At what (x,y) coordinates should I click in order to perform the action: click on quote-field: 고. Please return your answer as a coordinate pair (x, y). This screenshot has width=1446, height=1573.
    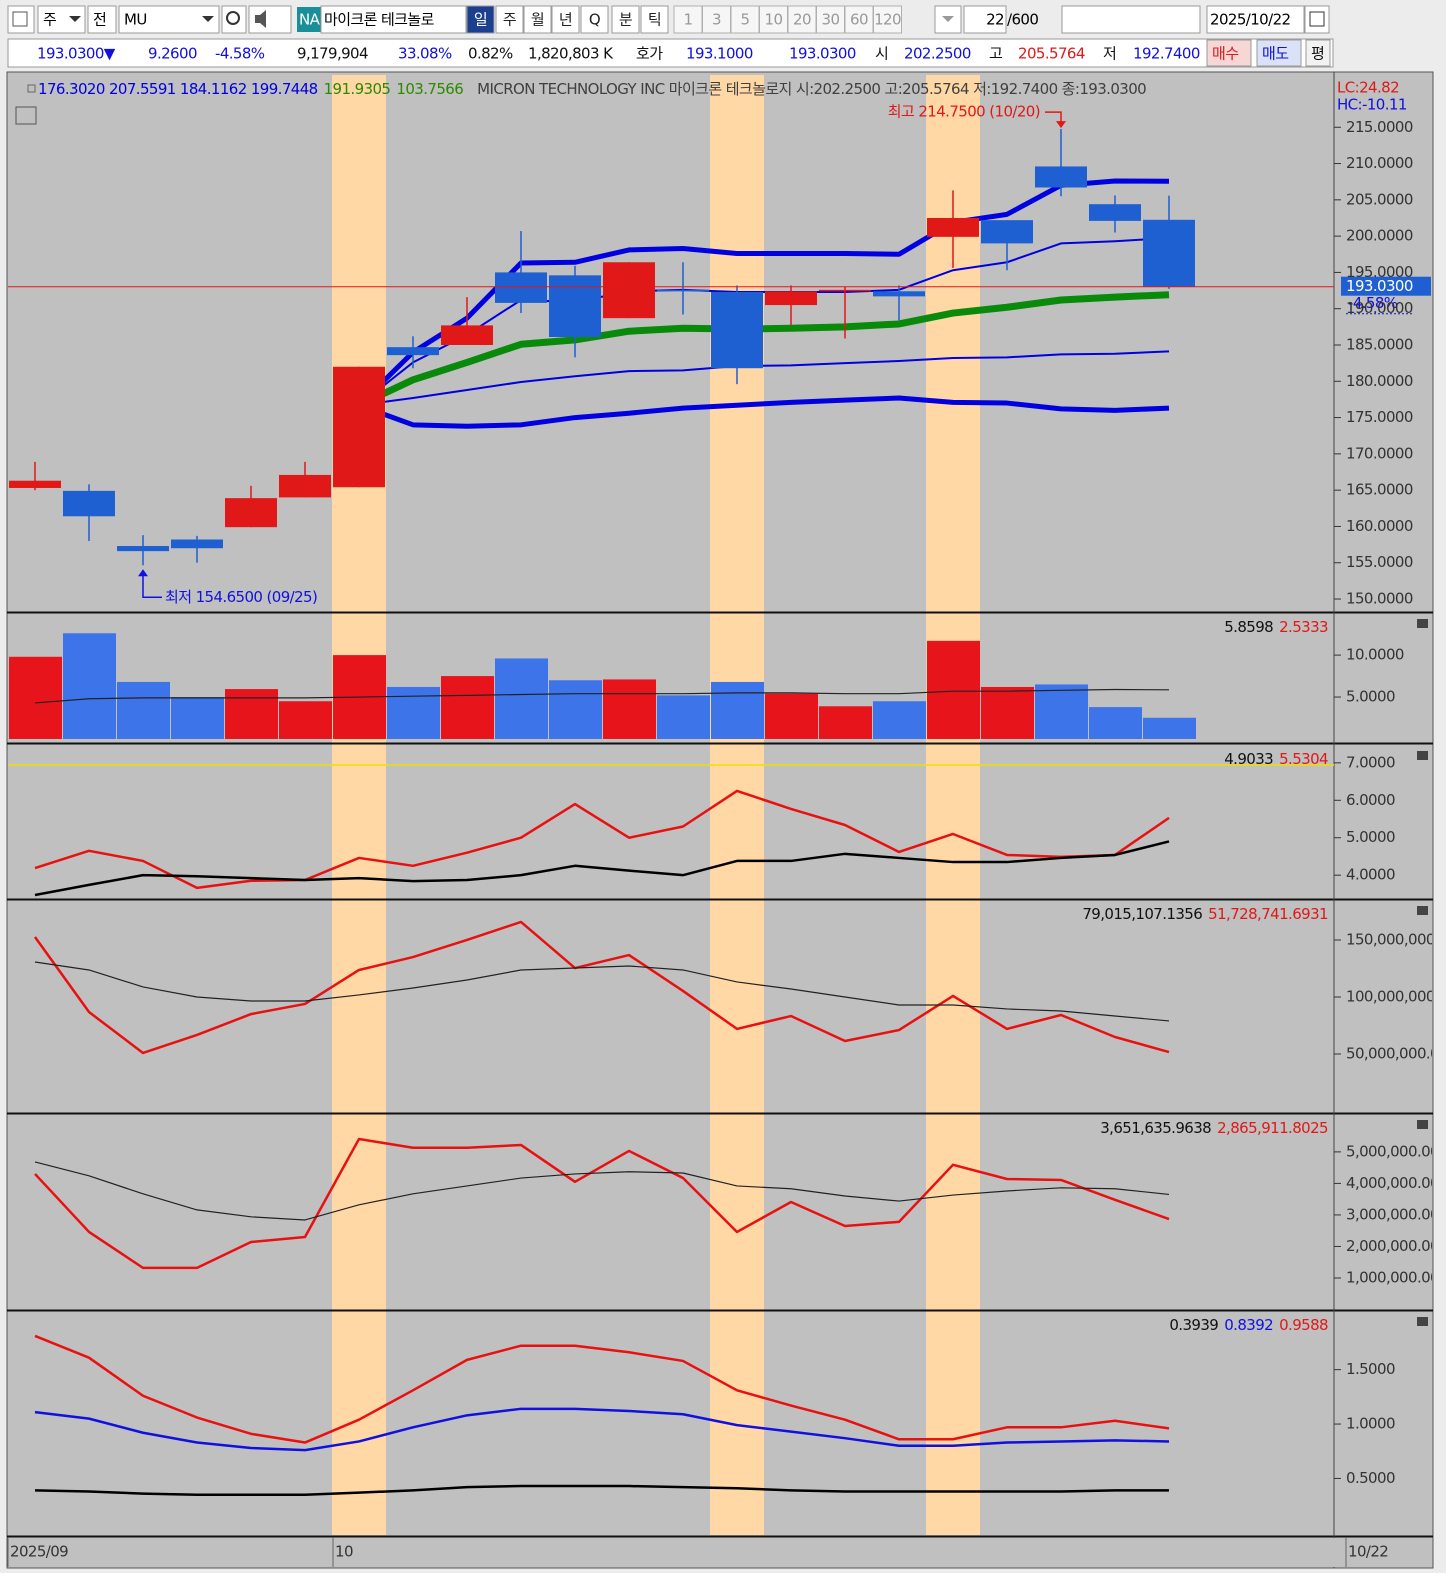
    Looking at the image, I should click on (995, 54).